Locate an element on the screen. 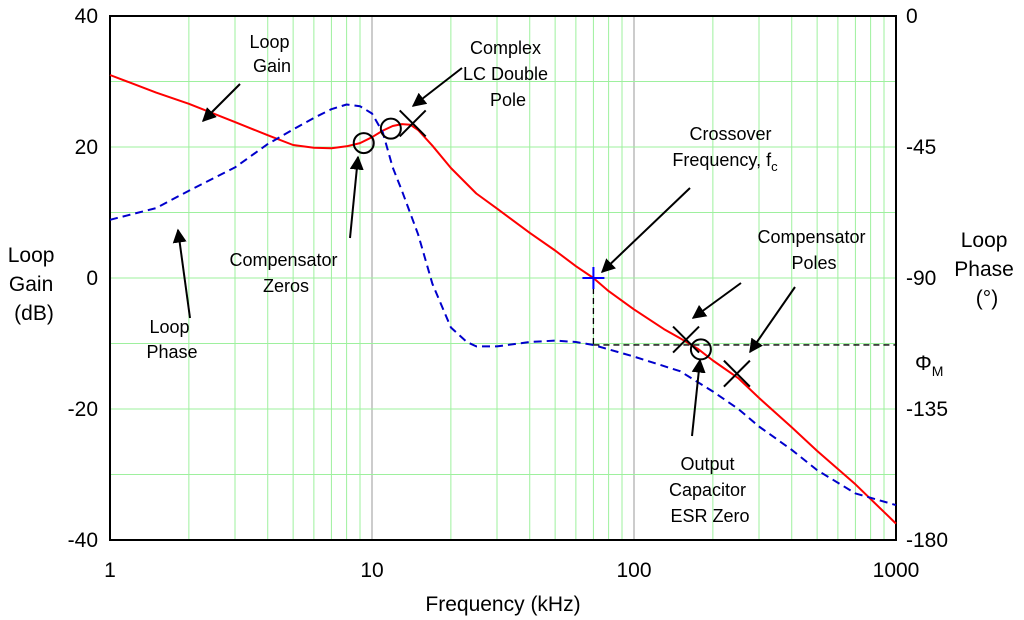 This screenshot has height=620, width=1024. annotation-lc-double-pole: Complex LC Double Pole is located at coordinates (508, 74).